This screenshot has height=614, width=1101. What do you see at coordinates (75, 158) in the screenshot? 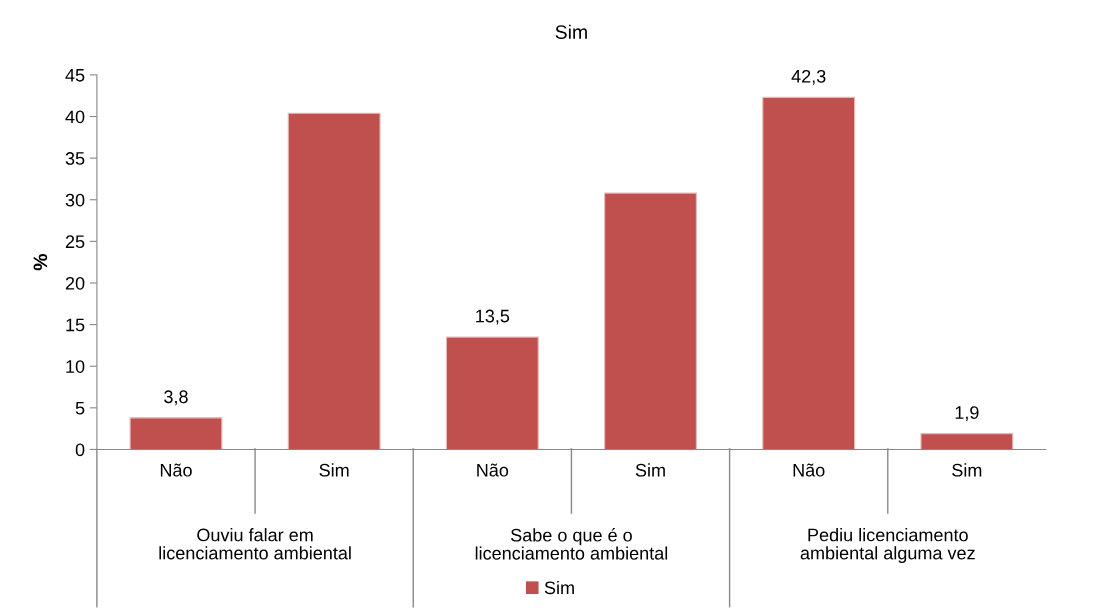
I see `y-tick-label: 35` at bounding box center [75, 158].